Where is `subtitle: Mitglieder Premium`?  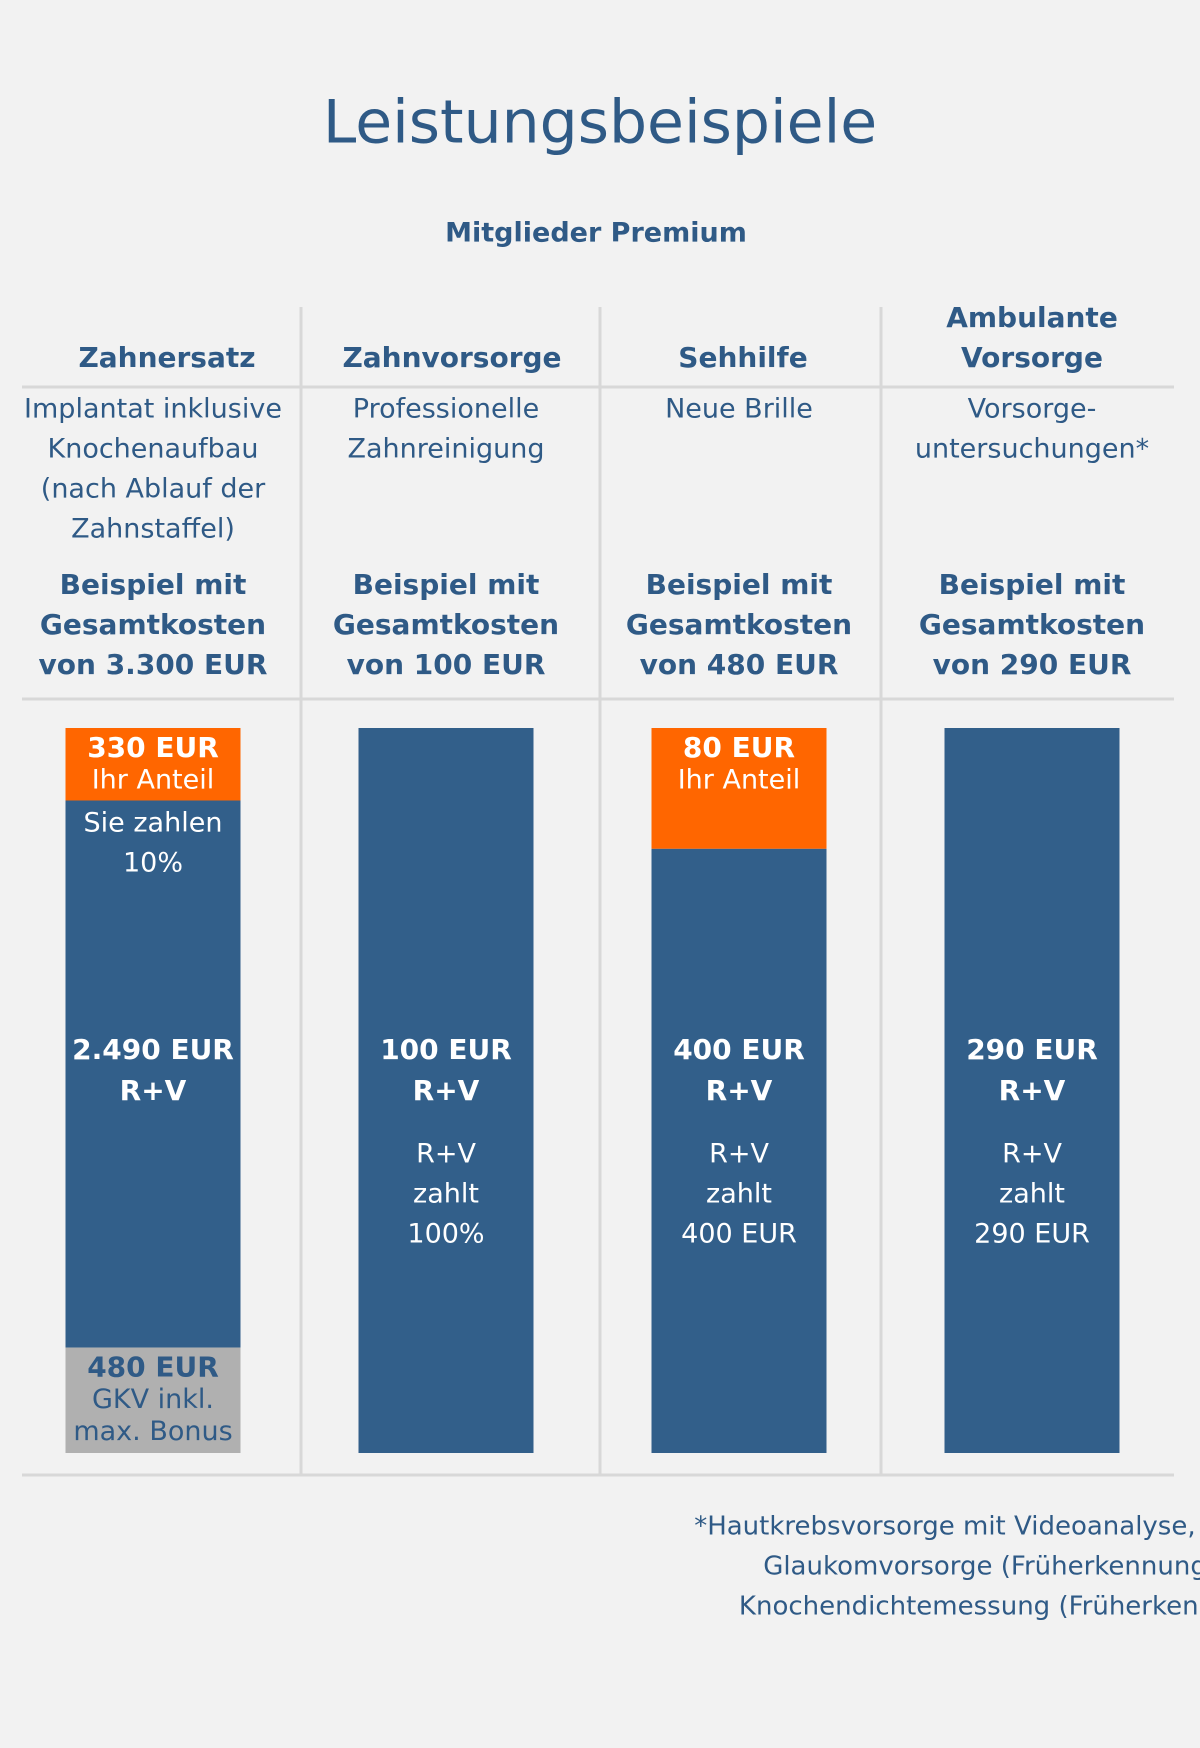 subtitle: Mitglieder Premium is located at coordinates (596, 233).